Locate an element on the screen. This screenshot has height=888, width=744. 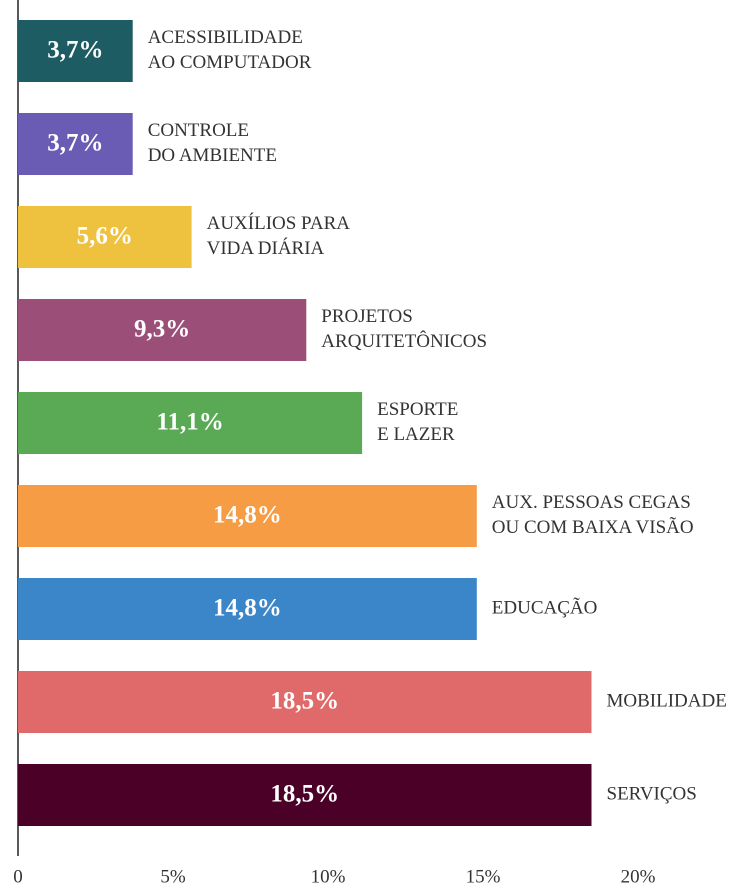
category-label: MOBILIDADE is located at coordinates (667, 700).